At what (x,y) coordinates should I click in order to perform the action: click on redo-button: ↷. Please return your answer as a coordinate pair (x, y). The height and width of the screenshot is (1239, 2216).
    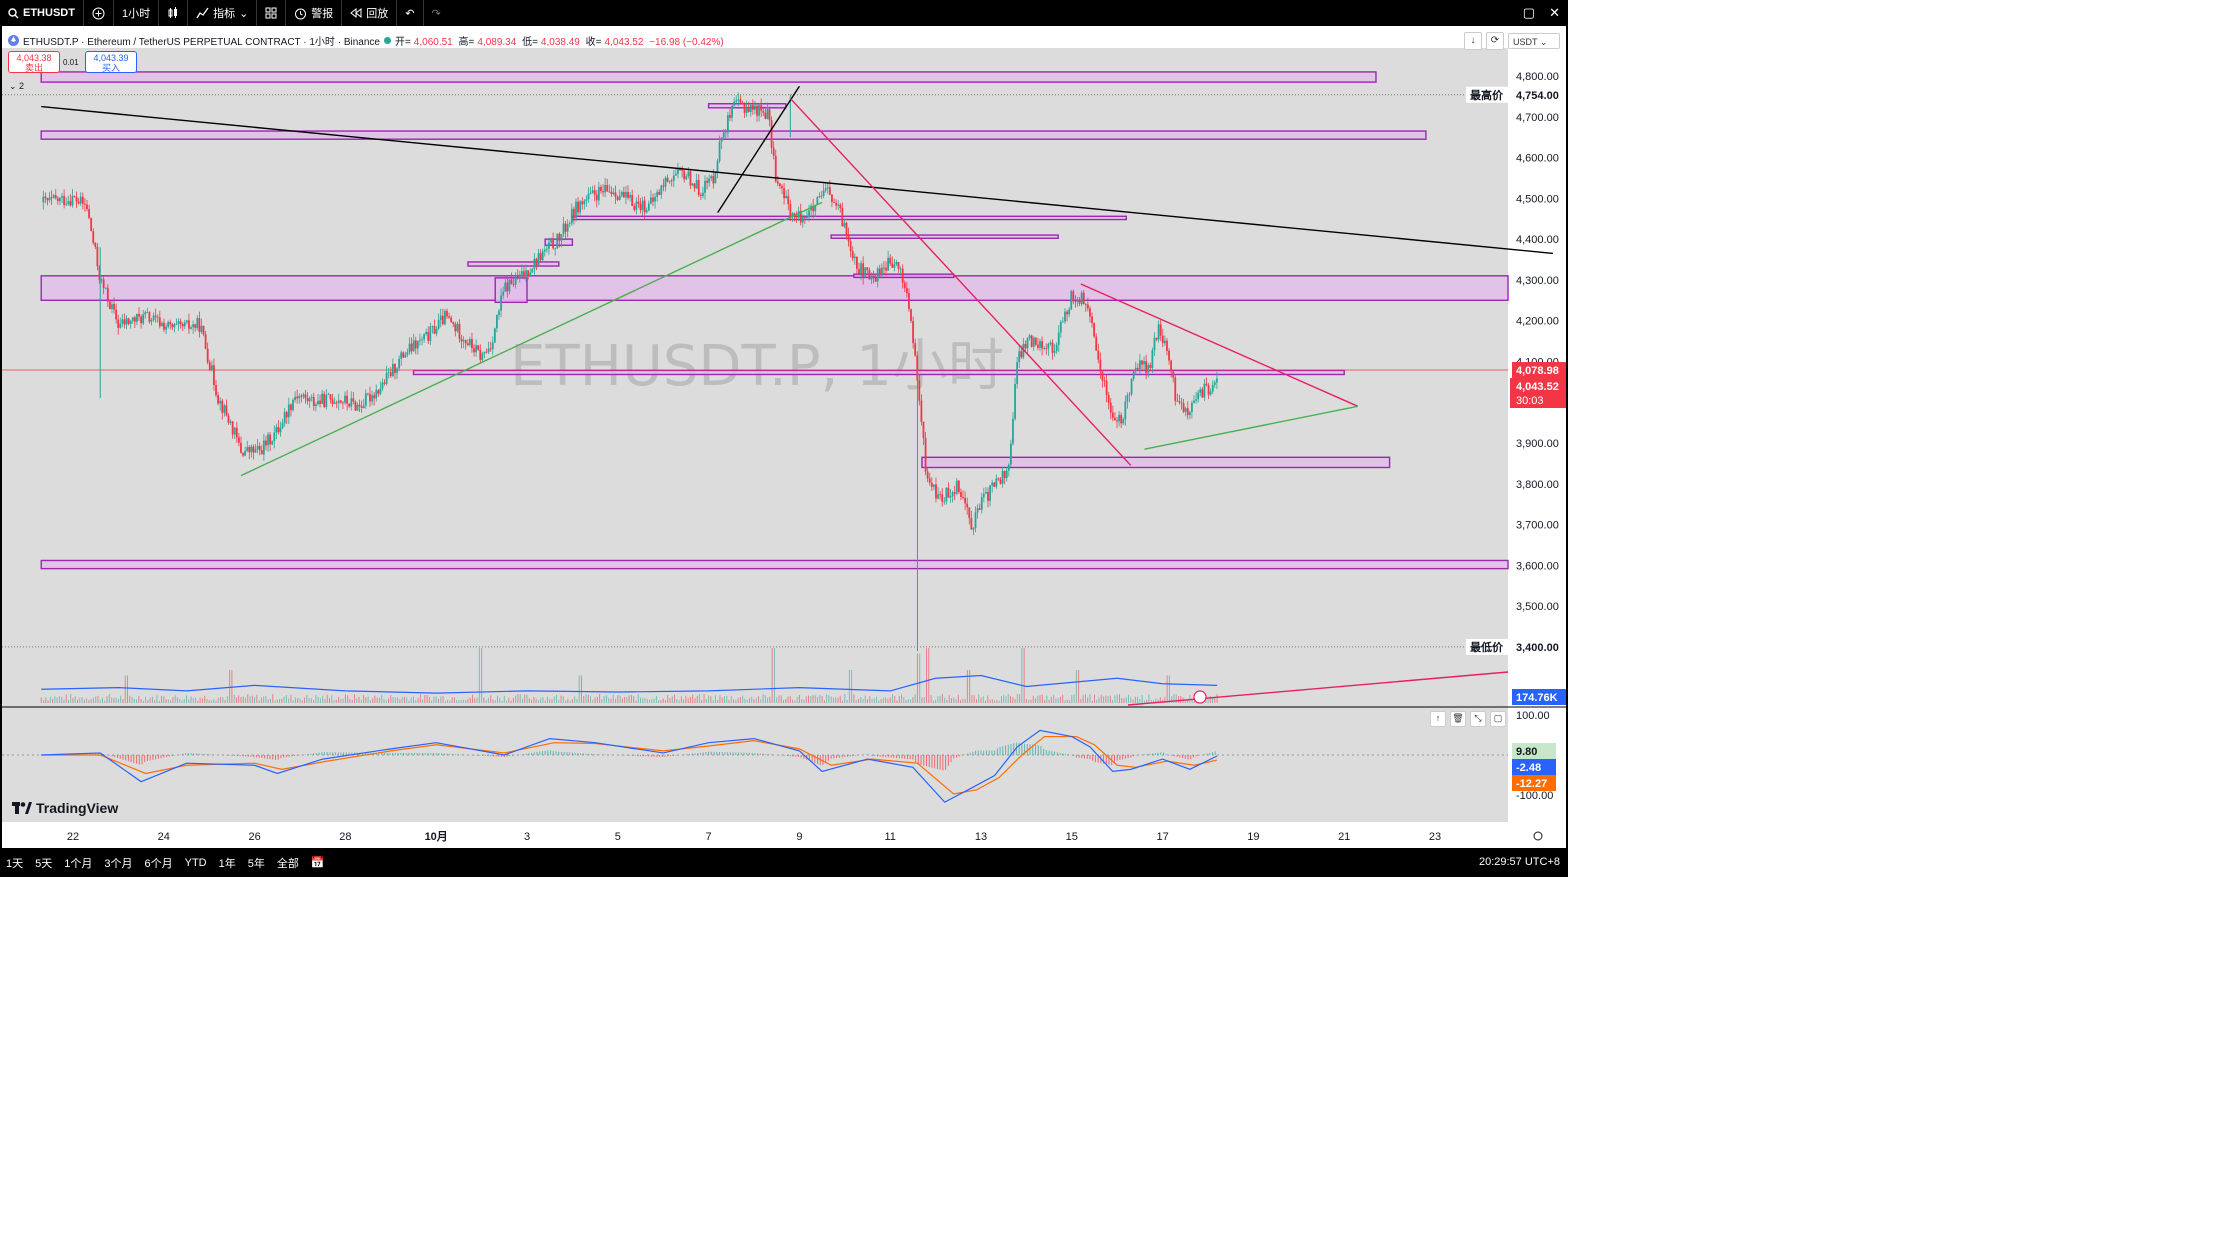
    Looking at the image, I should click on (436, 13).